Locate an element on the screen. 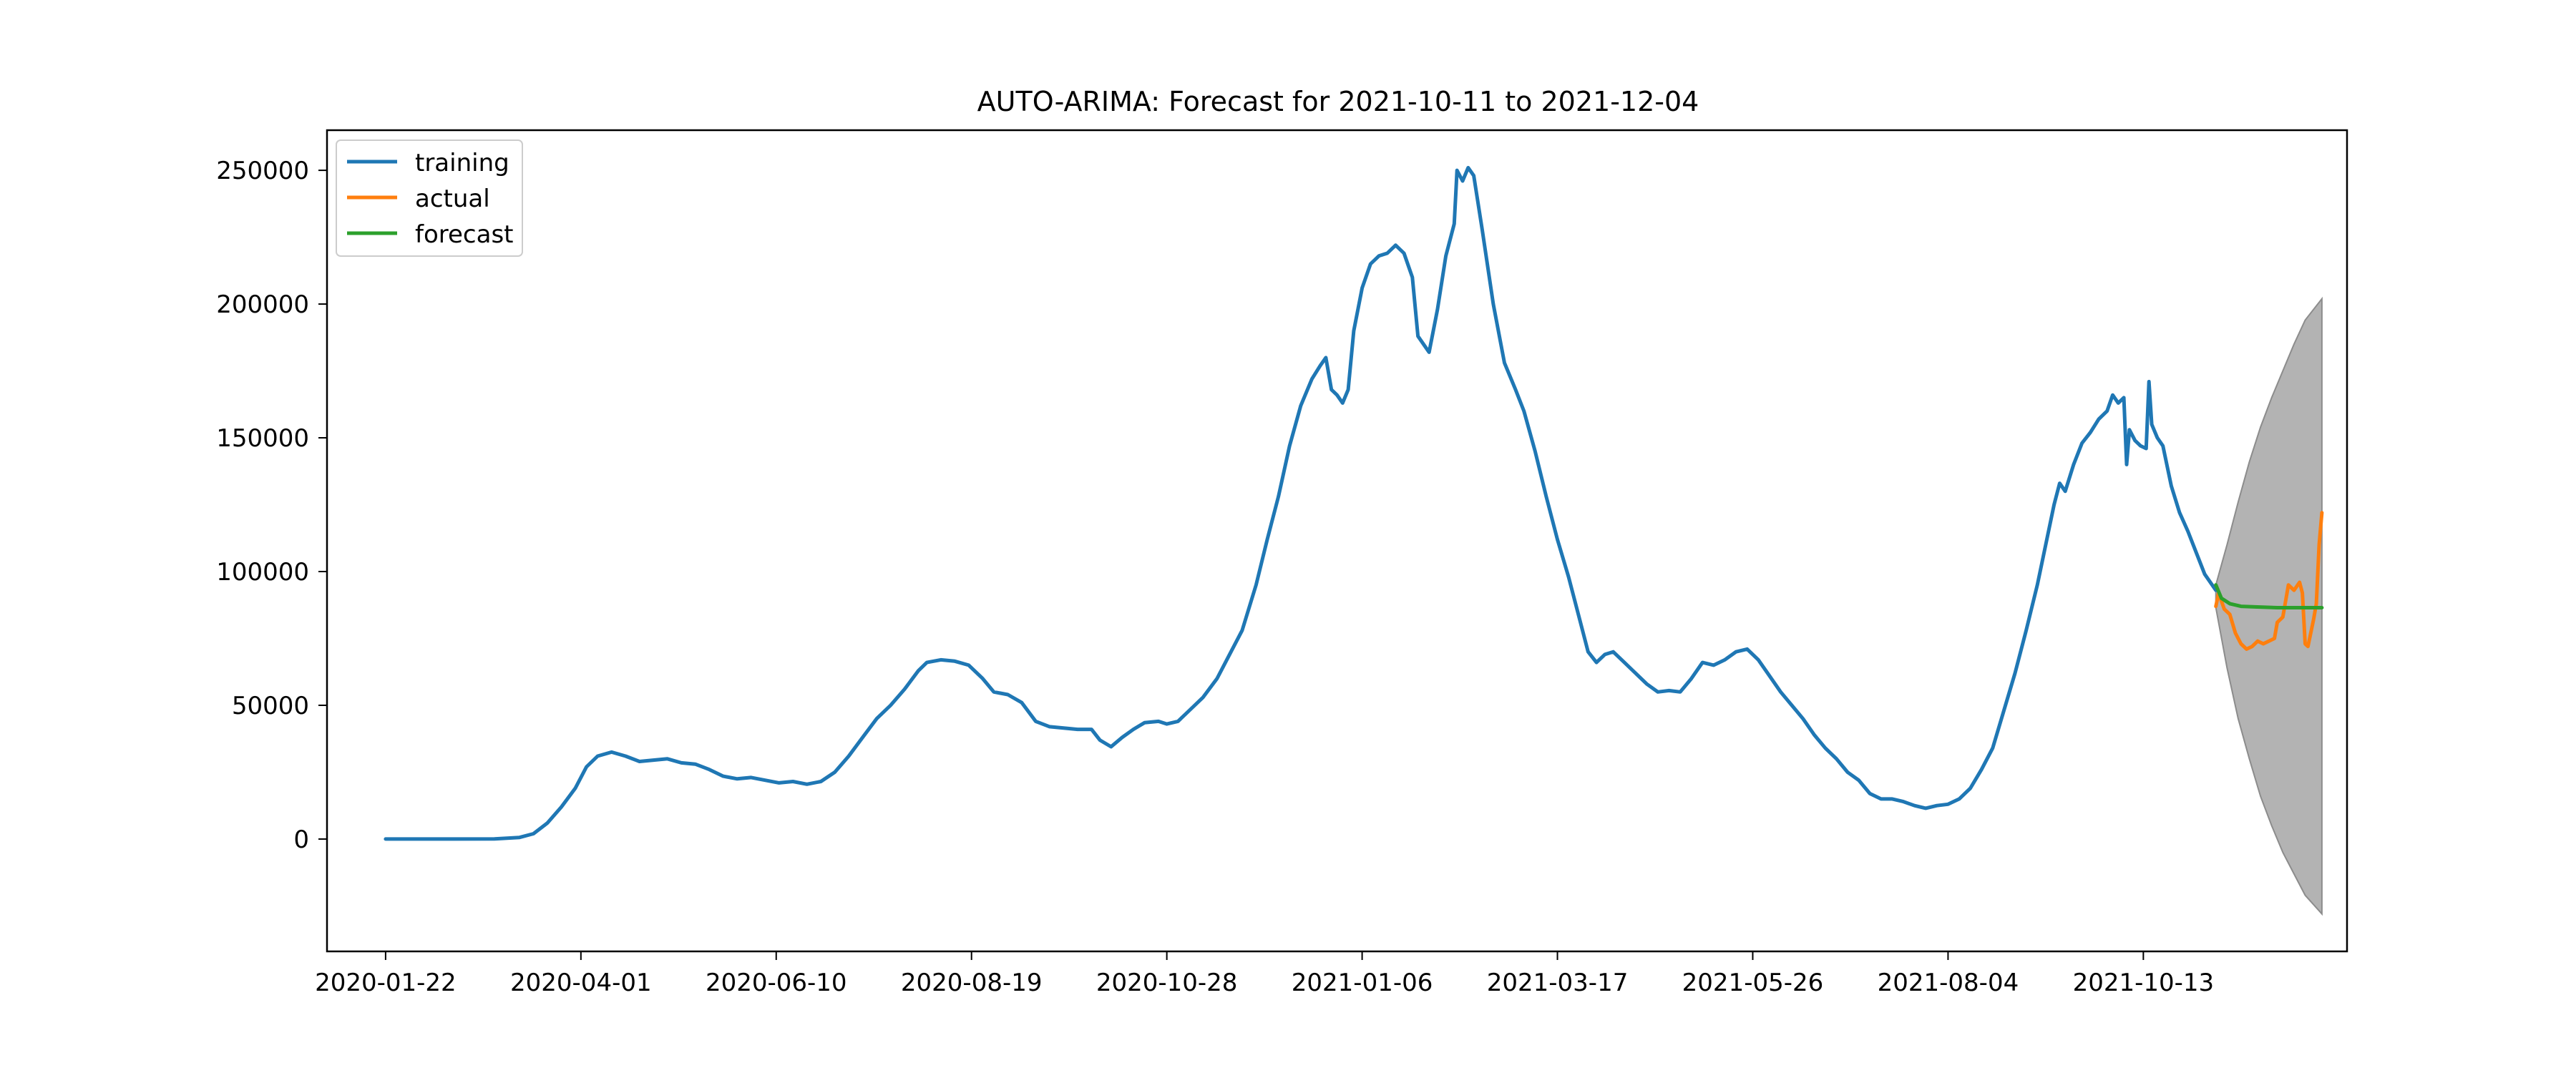 Image resolution: width=2576 pixels, height=1073 pixels. legend-label-actual: actual is located at coordinates (452, 199).